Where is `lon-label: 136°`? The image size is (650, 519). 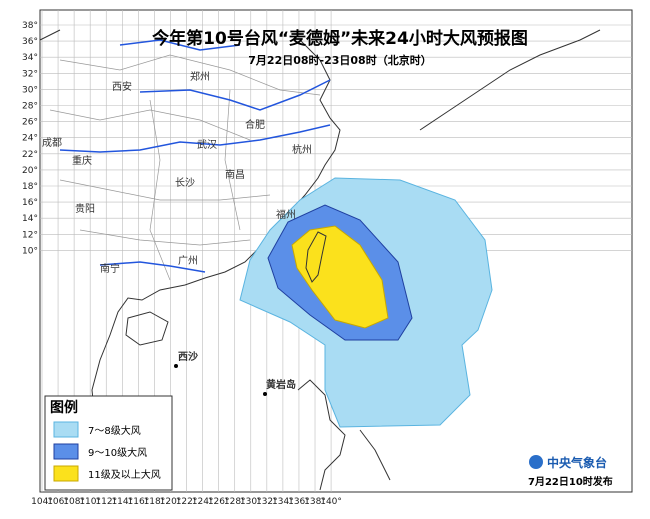
lon-label: 136° is located at coordinates (299, 502).